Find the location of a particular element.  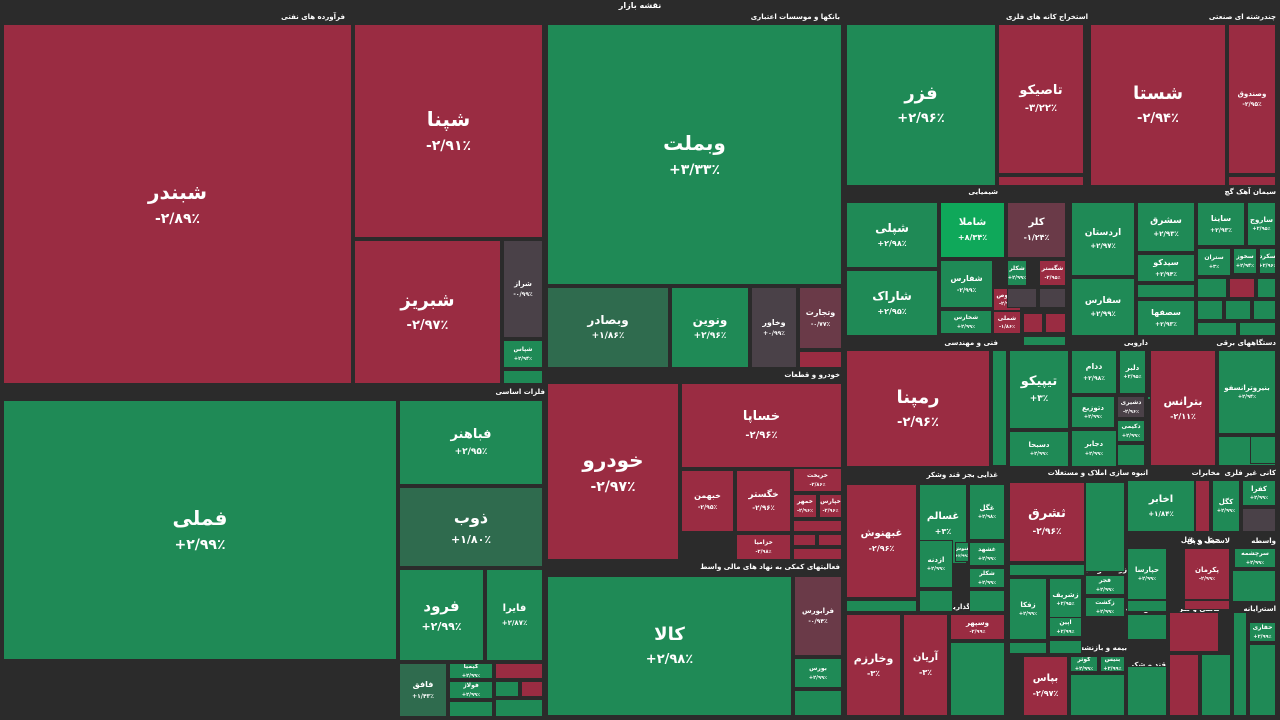

stock-tile: شپنا -۲/۹۱٪ is located at coordinates (448, 131).